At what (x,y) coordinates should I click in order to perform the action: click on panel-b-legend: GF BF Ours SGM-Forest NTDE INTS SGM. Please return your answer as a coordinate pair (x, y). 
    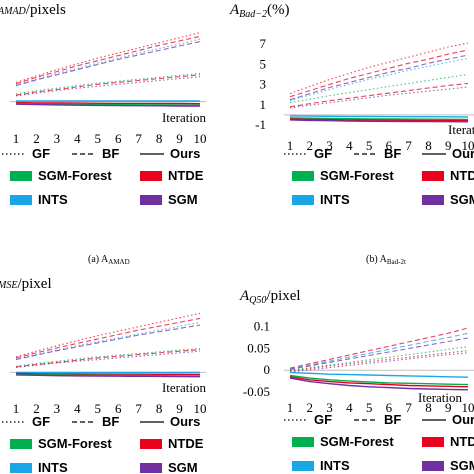
    Looking at the image, I should click on (379, 176).